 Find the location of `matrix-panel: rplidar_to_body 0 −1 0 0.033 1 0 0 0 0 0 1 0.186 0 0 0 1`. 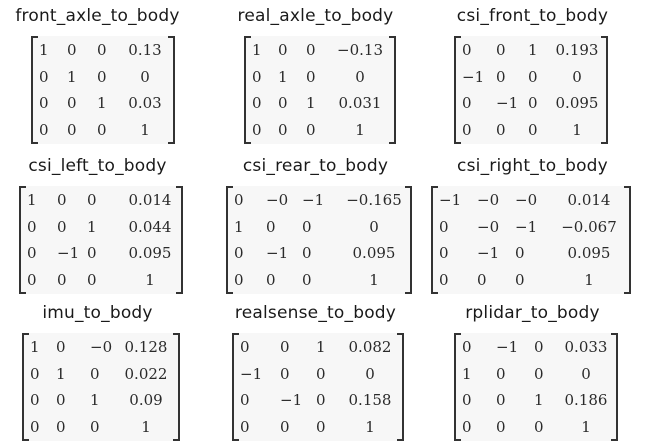

matrix-panel: rplidar_to_body 0 −1 0 0.033 1 0 0 0 0 0 1 0.186 0 0 0 1 is located at coordinates (532, 369).